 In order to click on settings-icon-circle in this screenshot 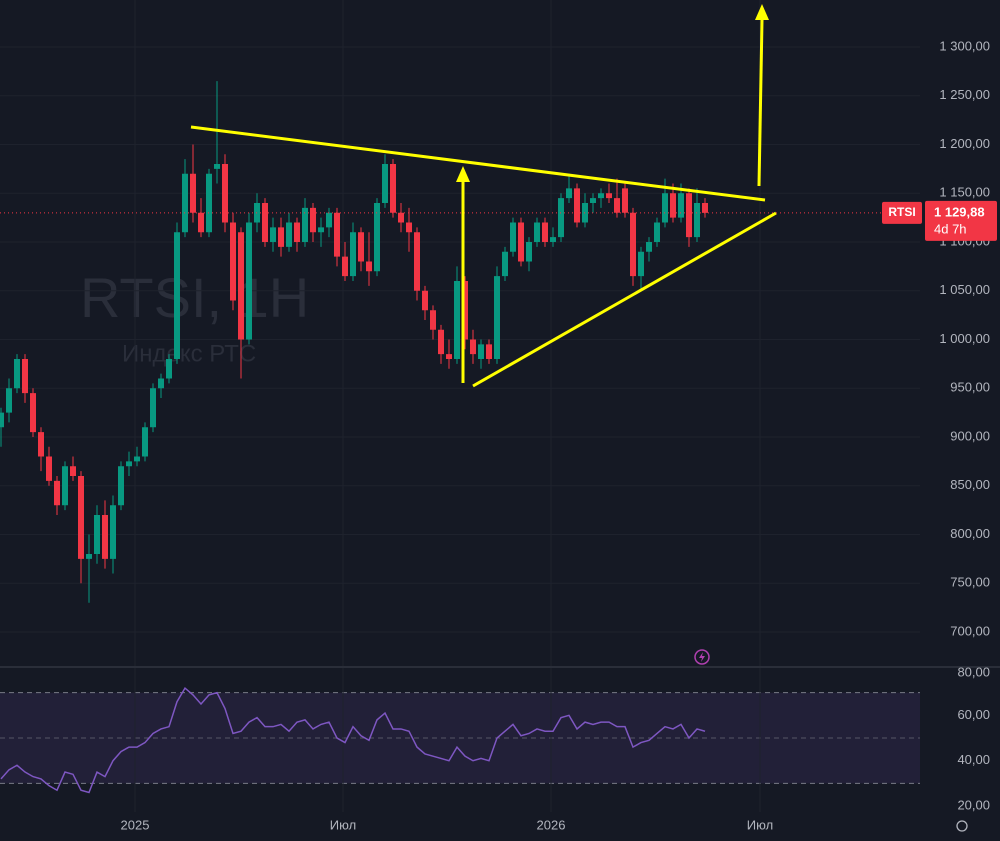, I will do `click(962, 826)`.